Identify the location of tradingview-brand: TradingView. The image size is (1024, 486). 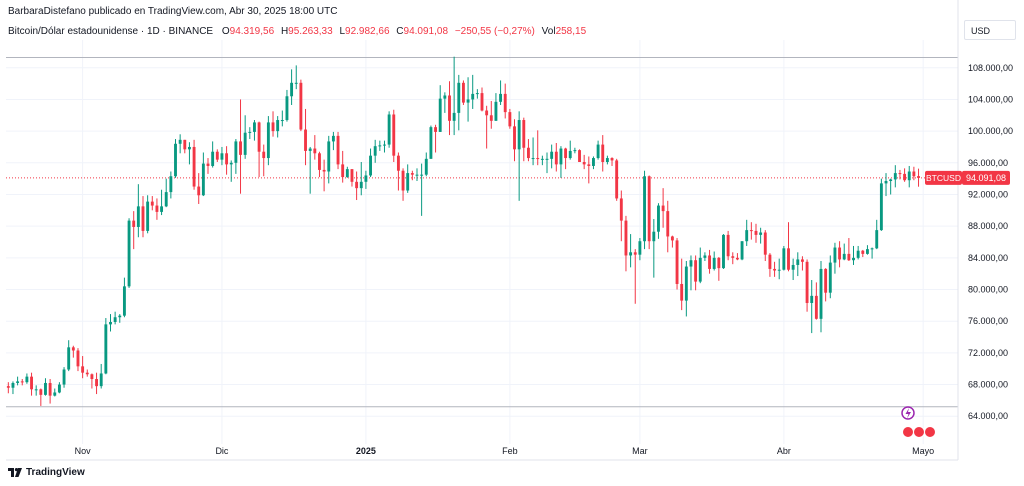
(46, 472).